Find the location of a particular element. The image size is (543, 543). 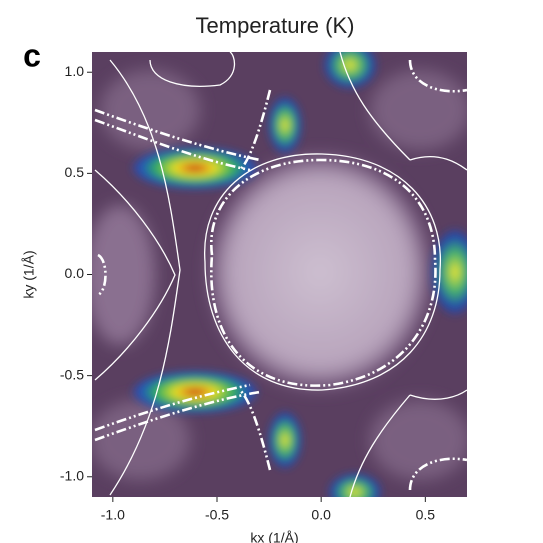

x-tick-label: 0.0 is located at coordinates (321, 515).